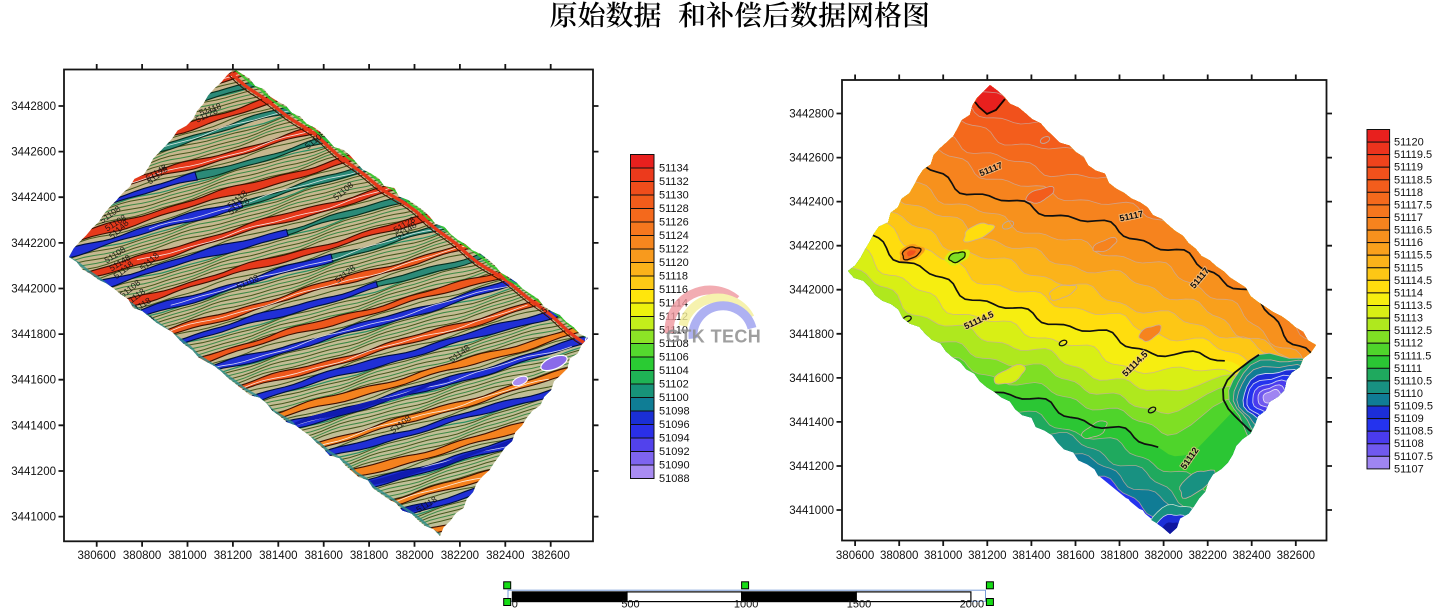 This screenshot has height=613, width=1454. Describe the element at coordinates (746, 604) in the screenshot. I see `svg-text: 1000` at that location.